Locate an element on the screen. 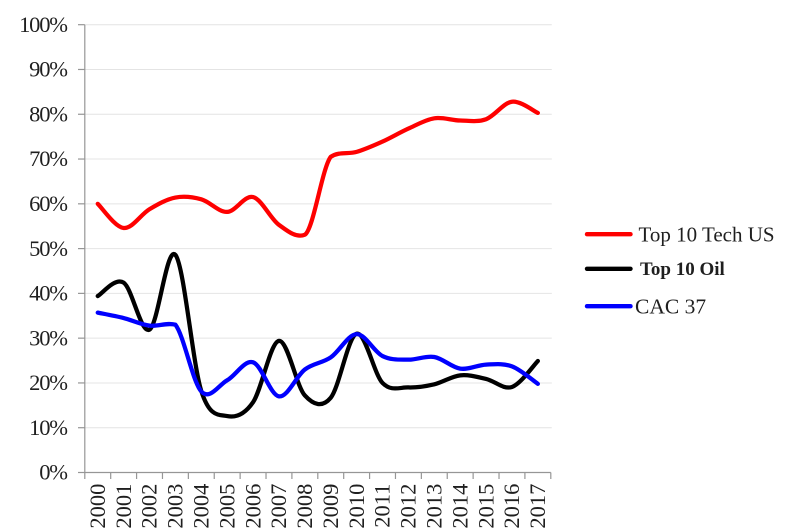 This screenshot has width=790, height=529. svg-text: 2003 is located at coordinates (175, 506).